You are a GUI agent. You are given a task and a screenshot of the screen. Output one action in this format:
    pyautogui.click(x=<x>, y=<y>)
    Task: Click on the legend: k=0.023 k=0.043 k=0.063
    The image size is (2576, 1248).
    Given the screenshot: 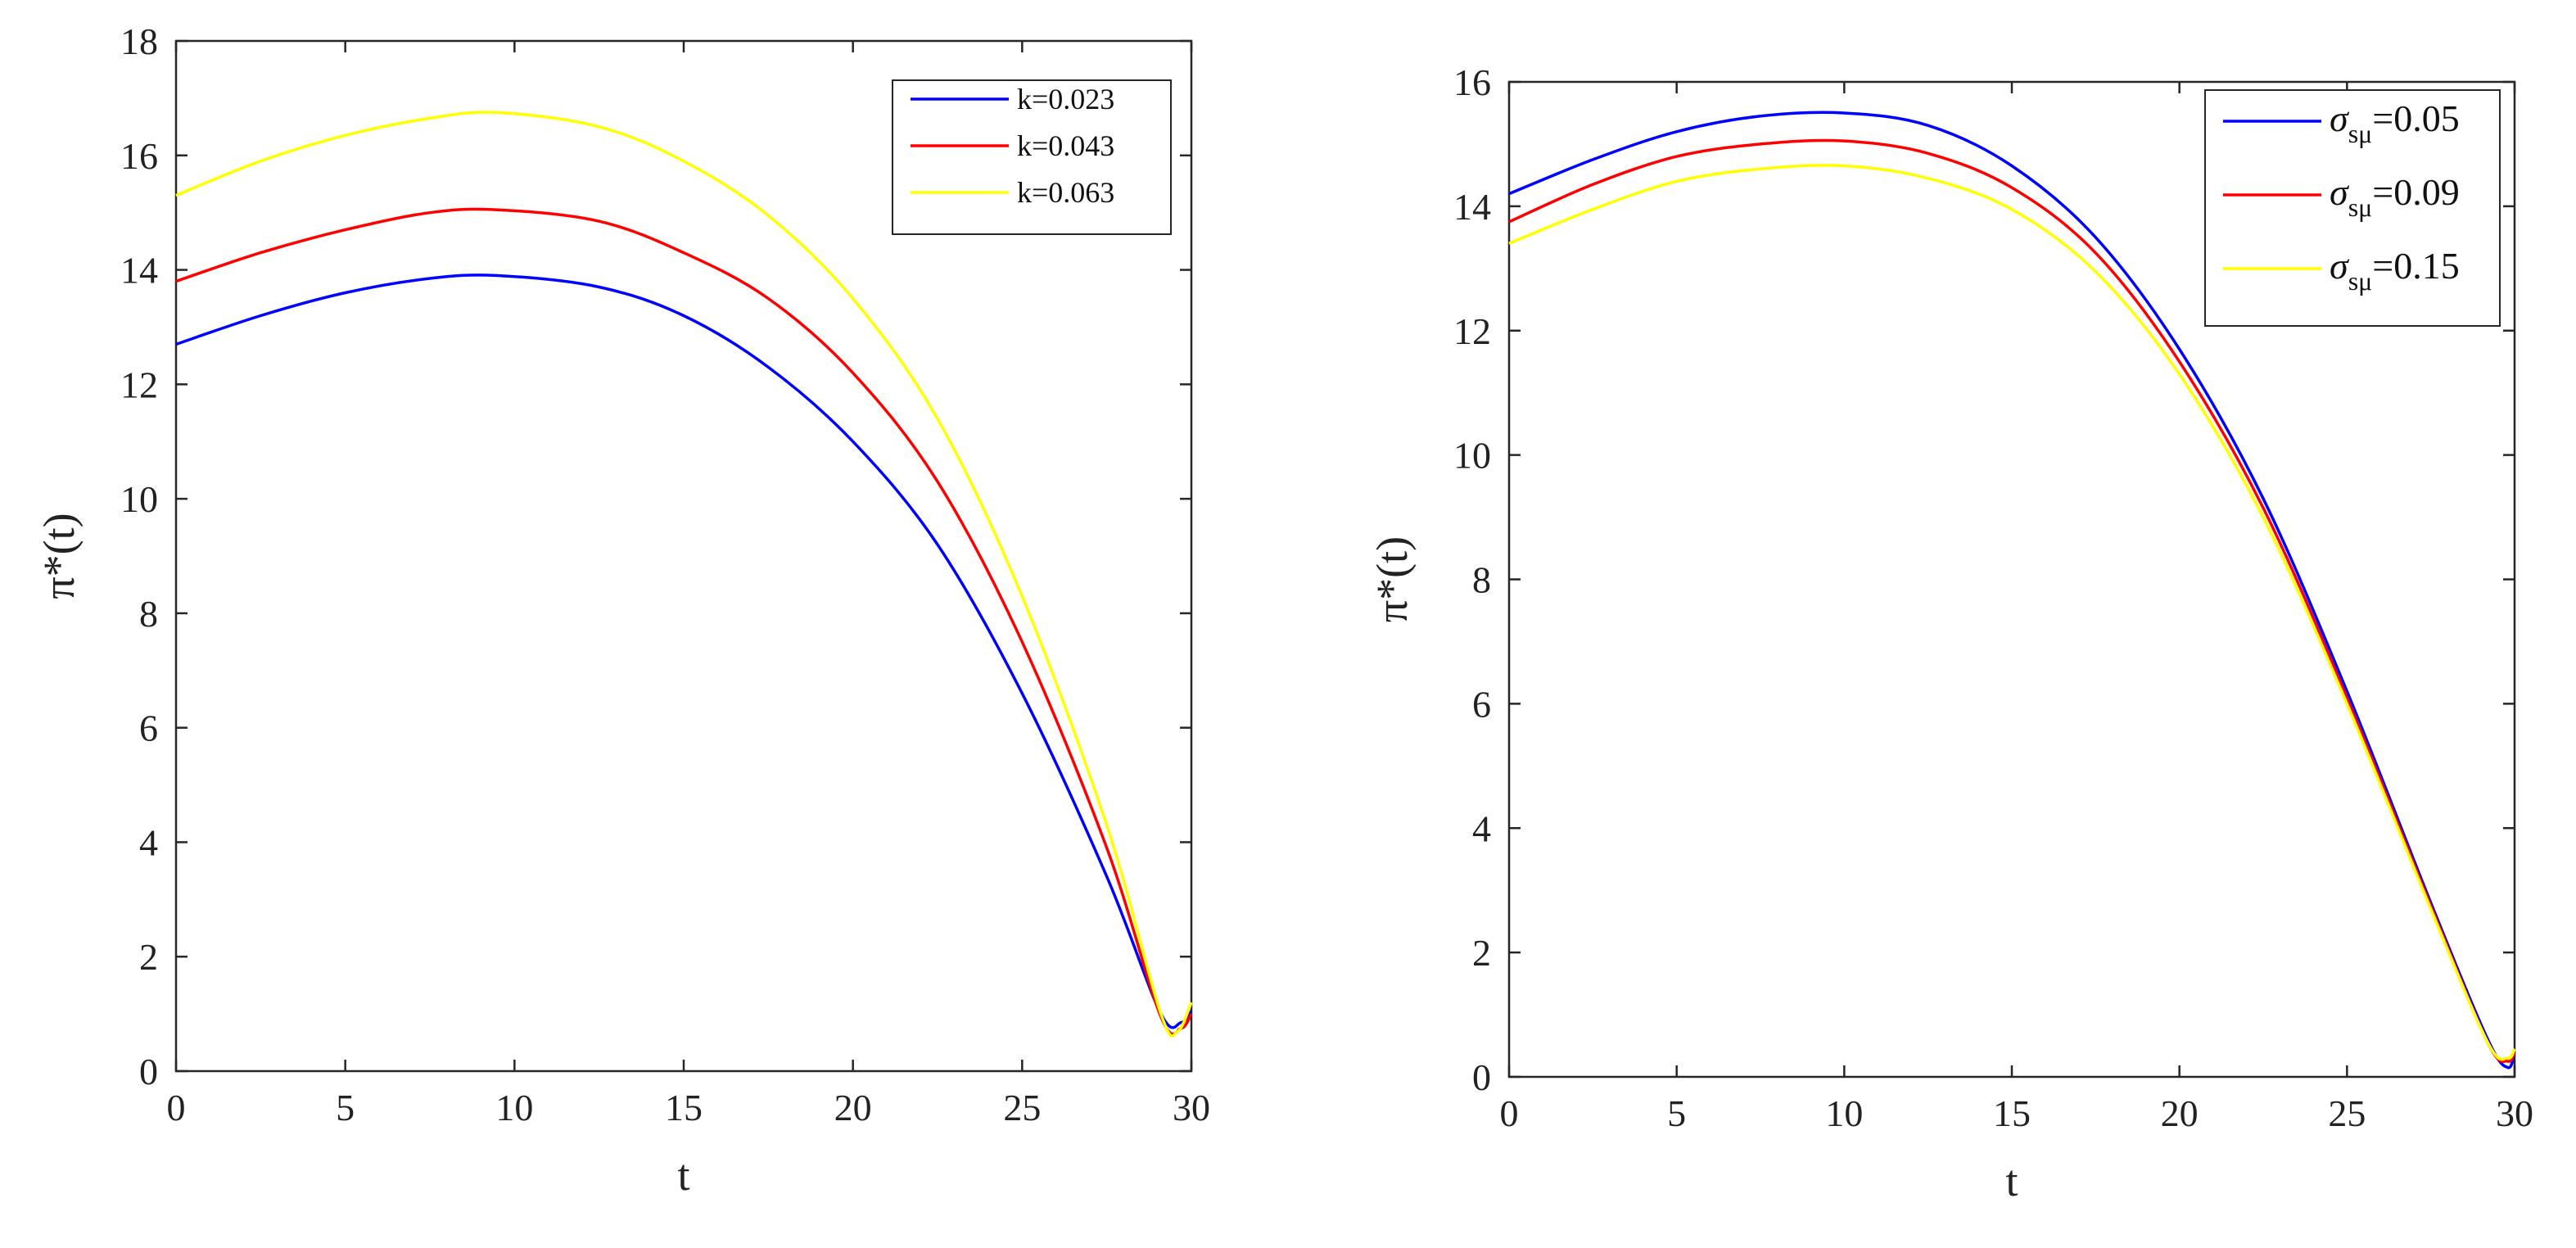 What is the action you would take?
    pyautogui.click(x=1032, y=157)
    